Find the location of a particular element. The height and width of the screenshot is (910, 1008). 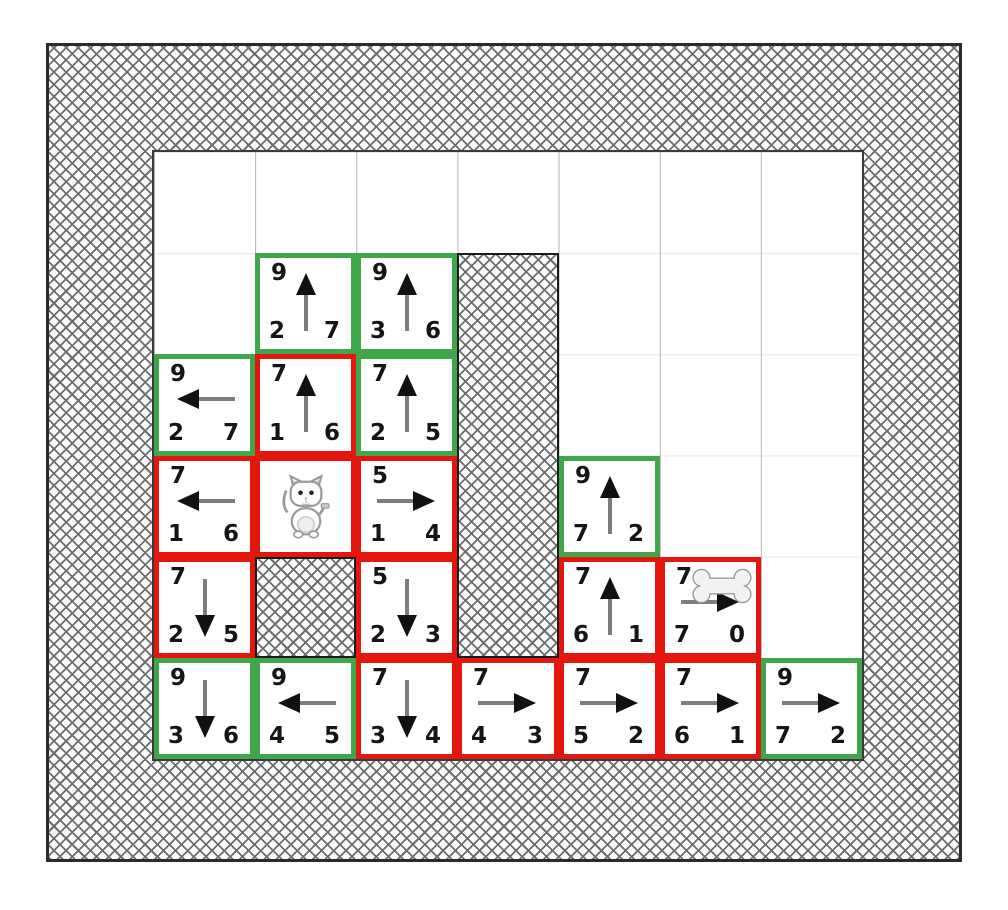

cat-icon is located at coordinates (305, 506).